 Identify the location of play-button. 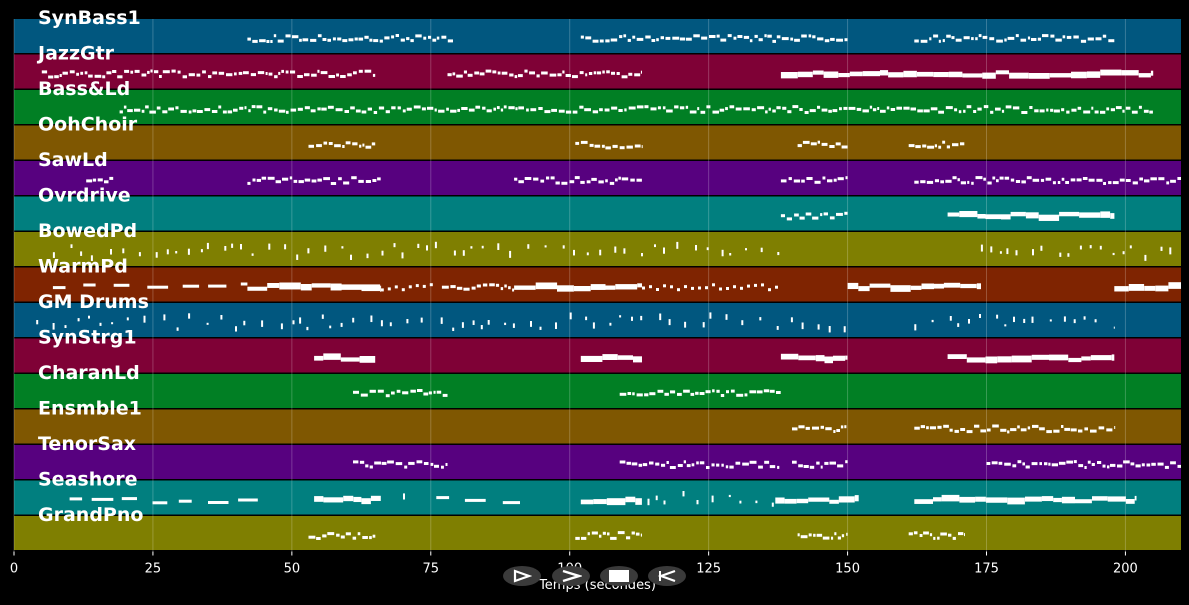
(522, 576).